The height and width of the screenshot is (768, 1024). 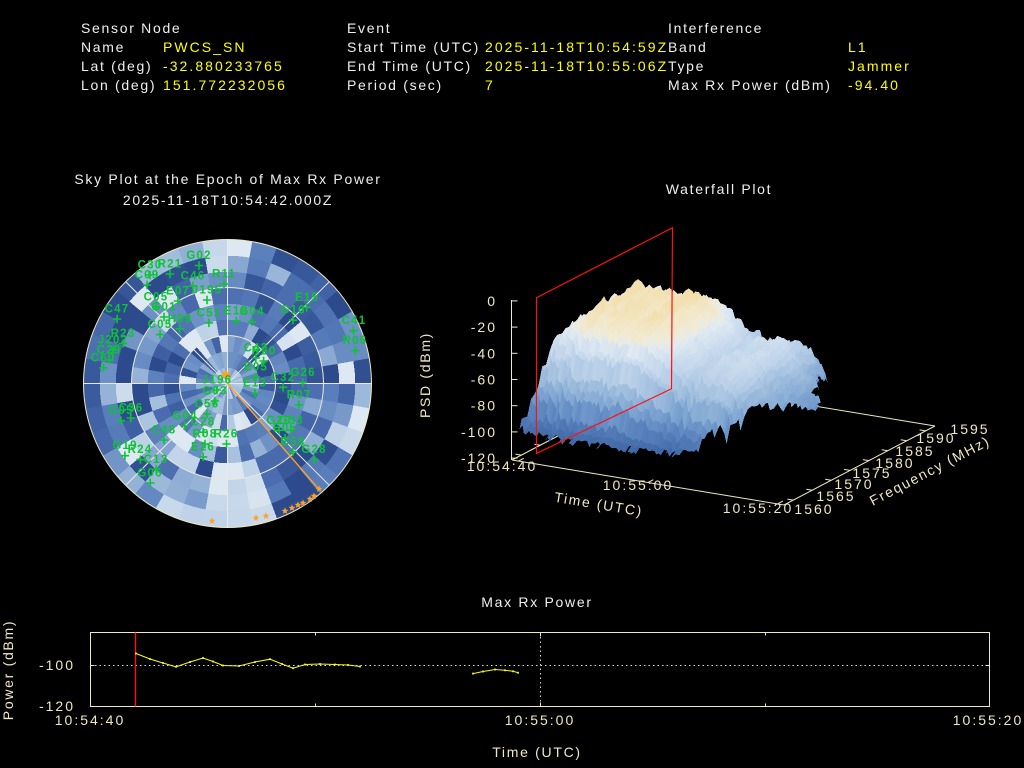 I want to click on svg-text: Event, so click(x=369, y=28).